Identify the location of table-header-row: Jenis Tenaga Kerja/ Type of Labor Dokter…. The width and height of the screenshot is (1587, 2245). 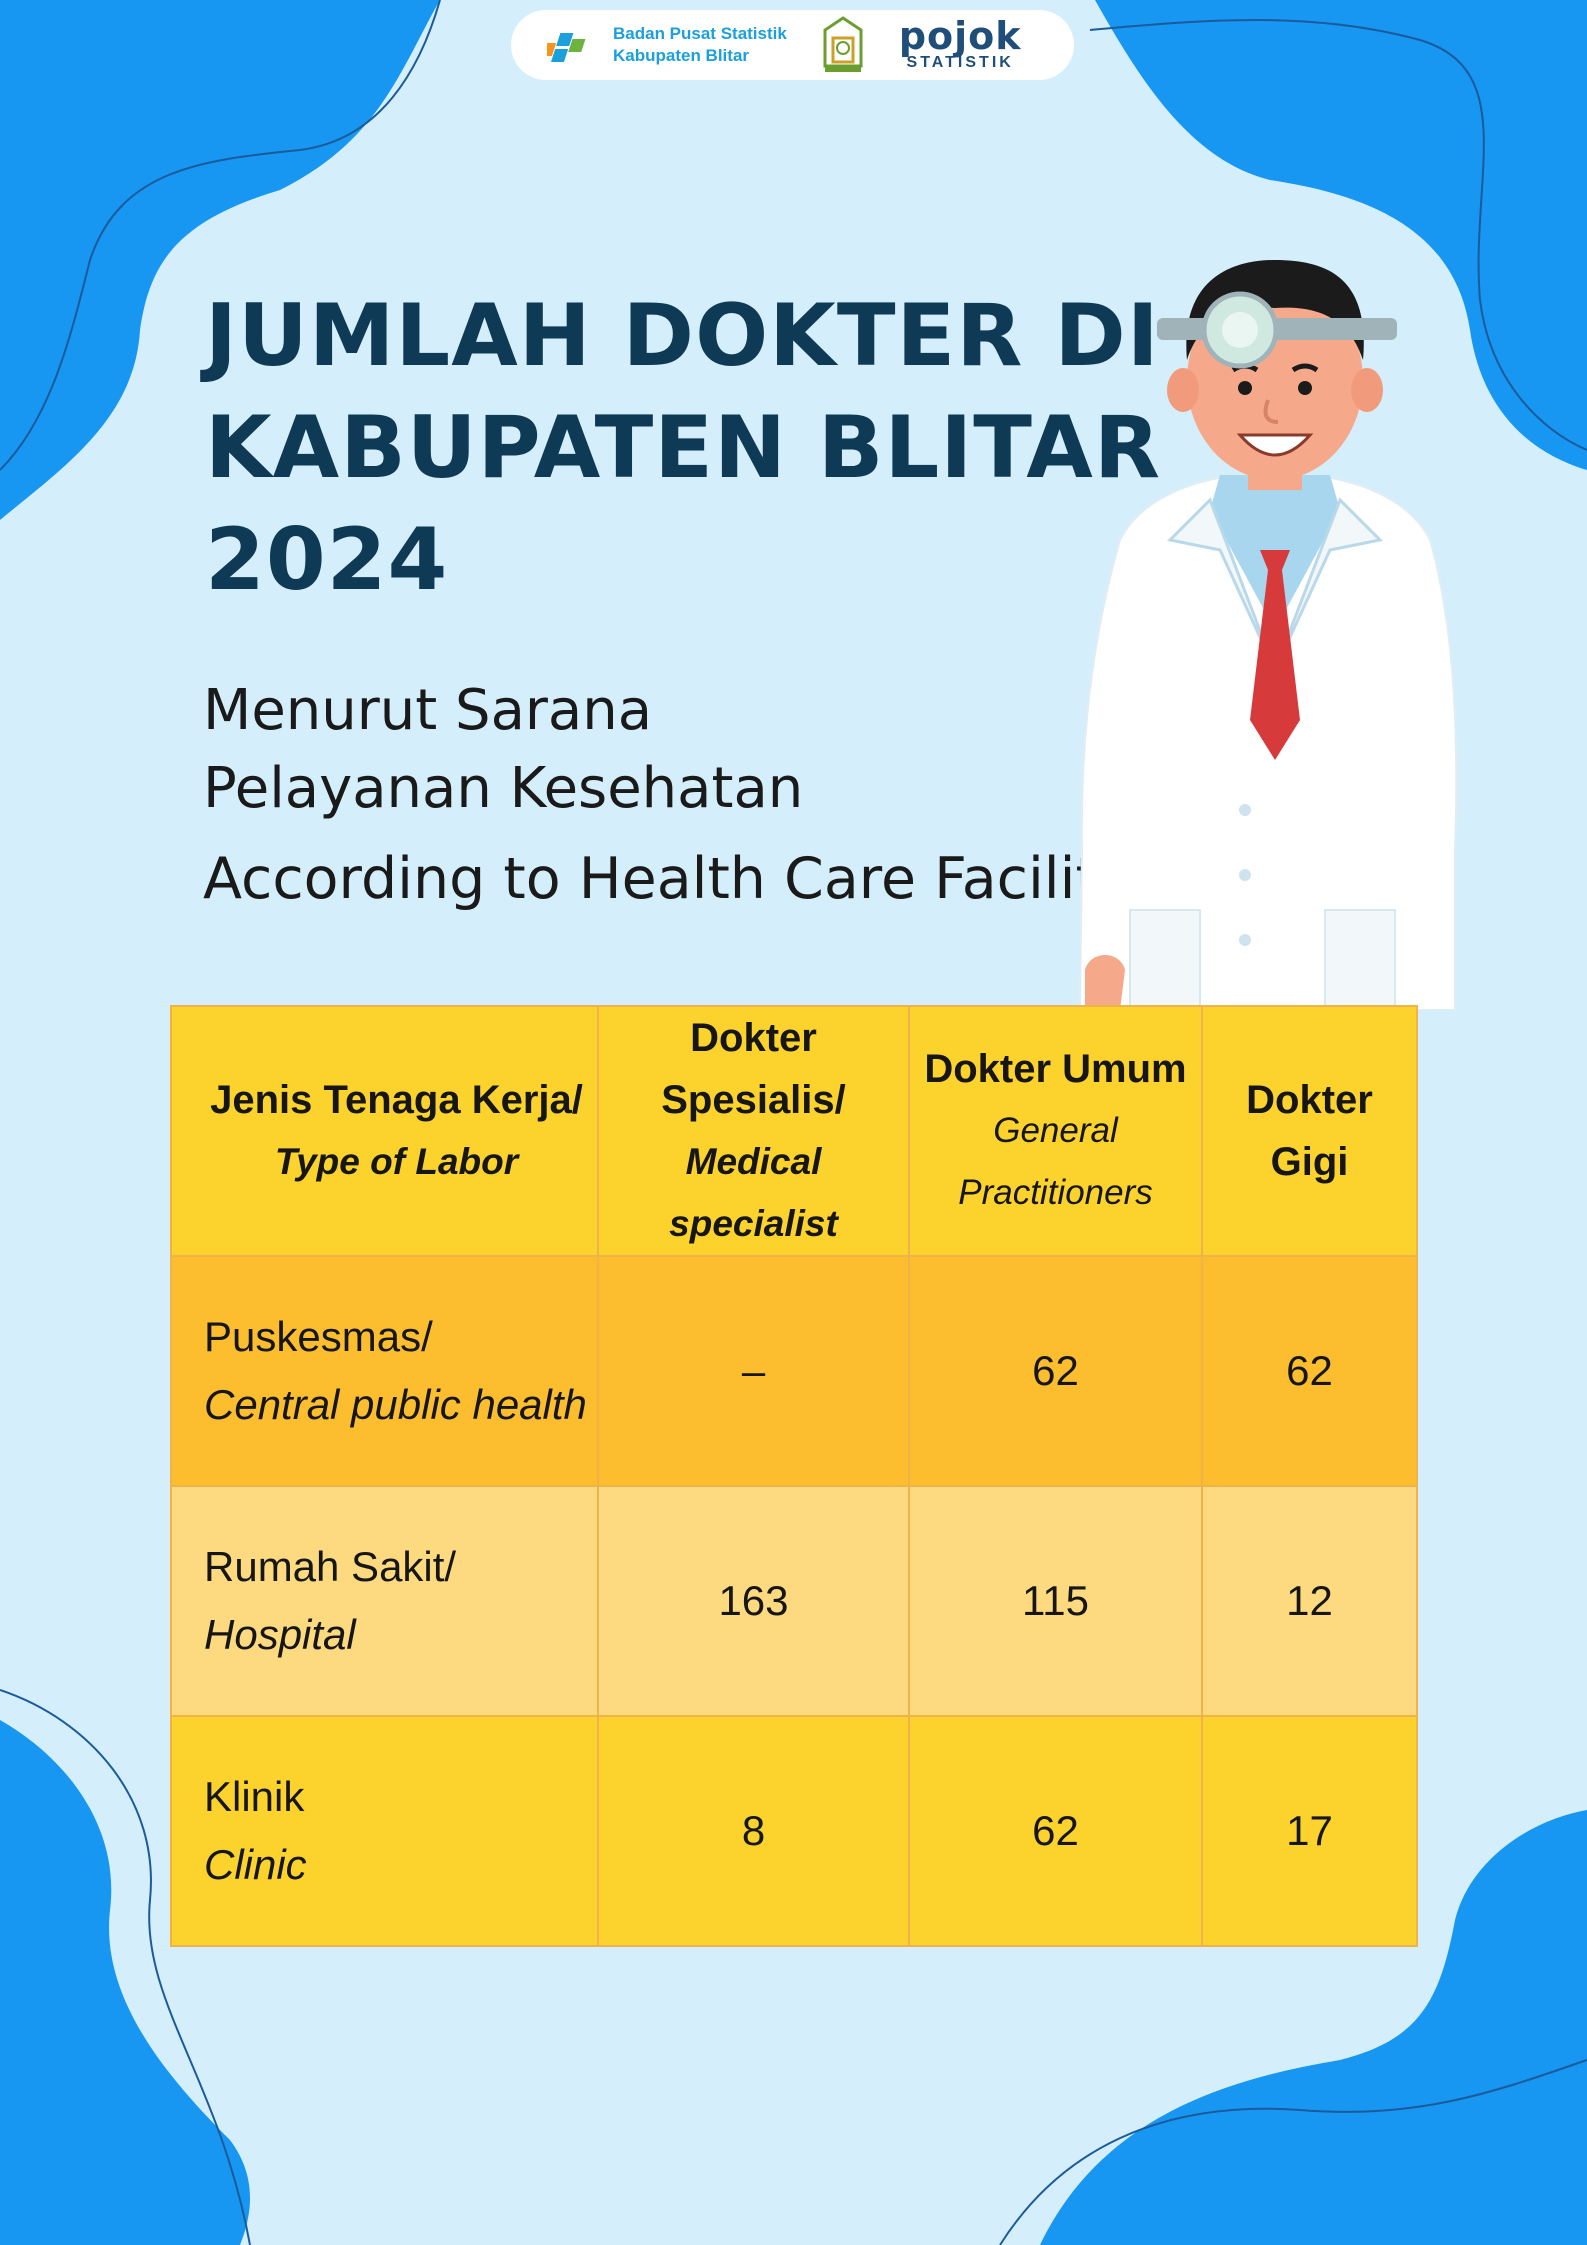
(794, 1131).